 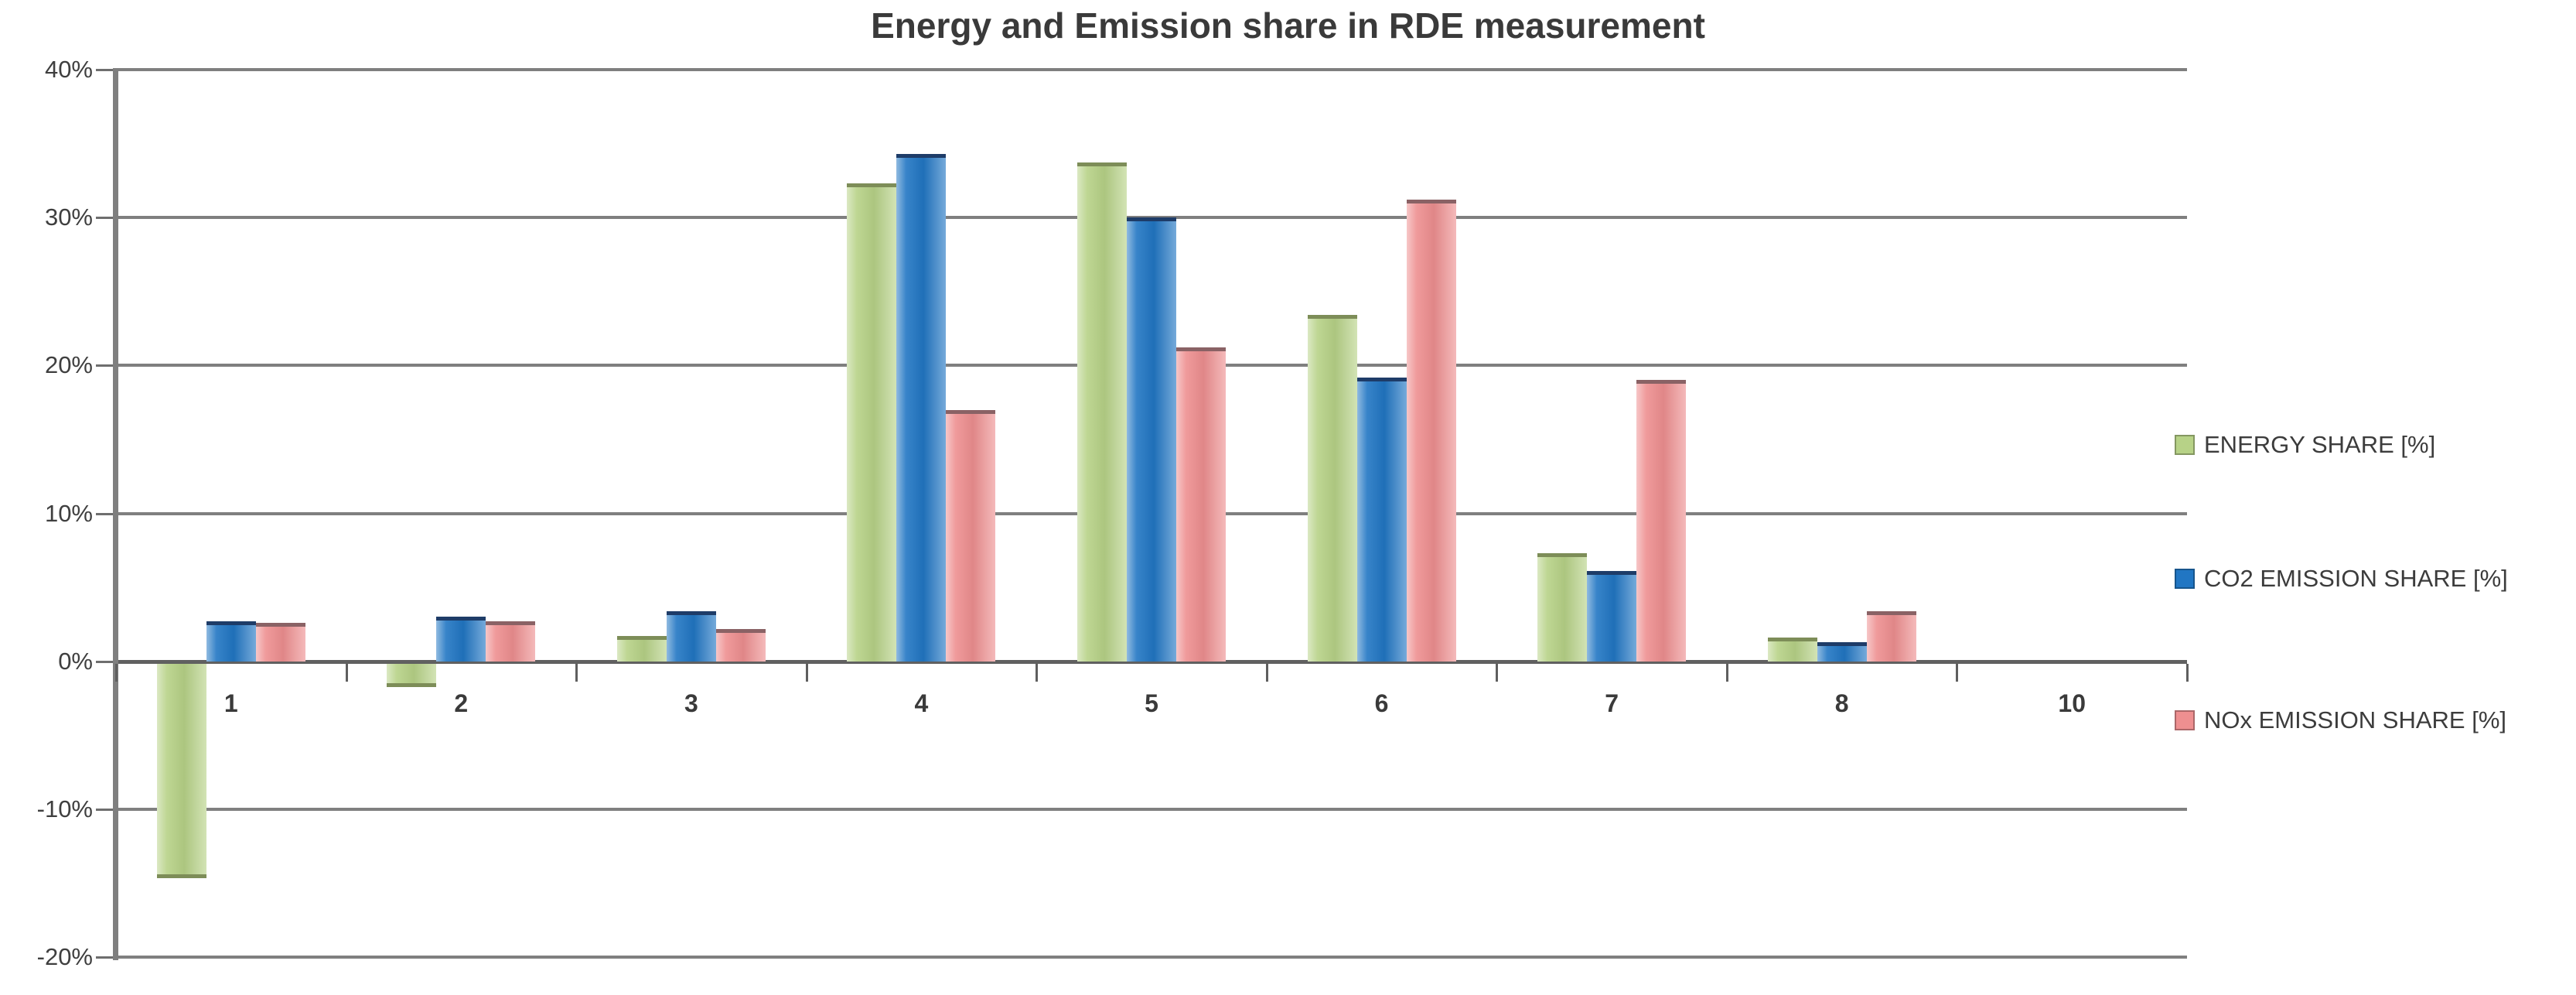 What do you see at coordinates (68, 513) in the screenshot?
I see `y-axis-label-10: 10%` at bounding box center [68, 513].